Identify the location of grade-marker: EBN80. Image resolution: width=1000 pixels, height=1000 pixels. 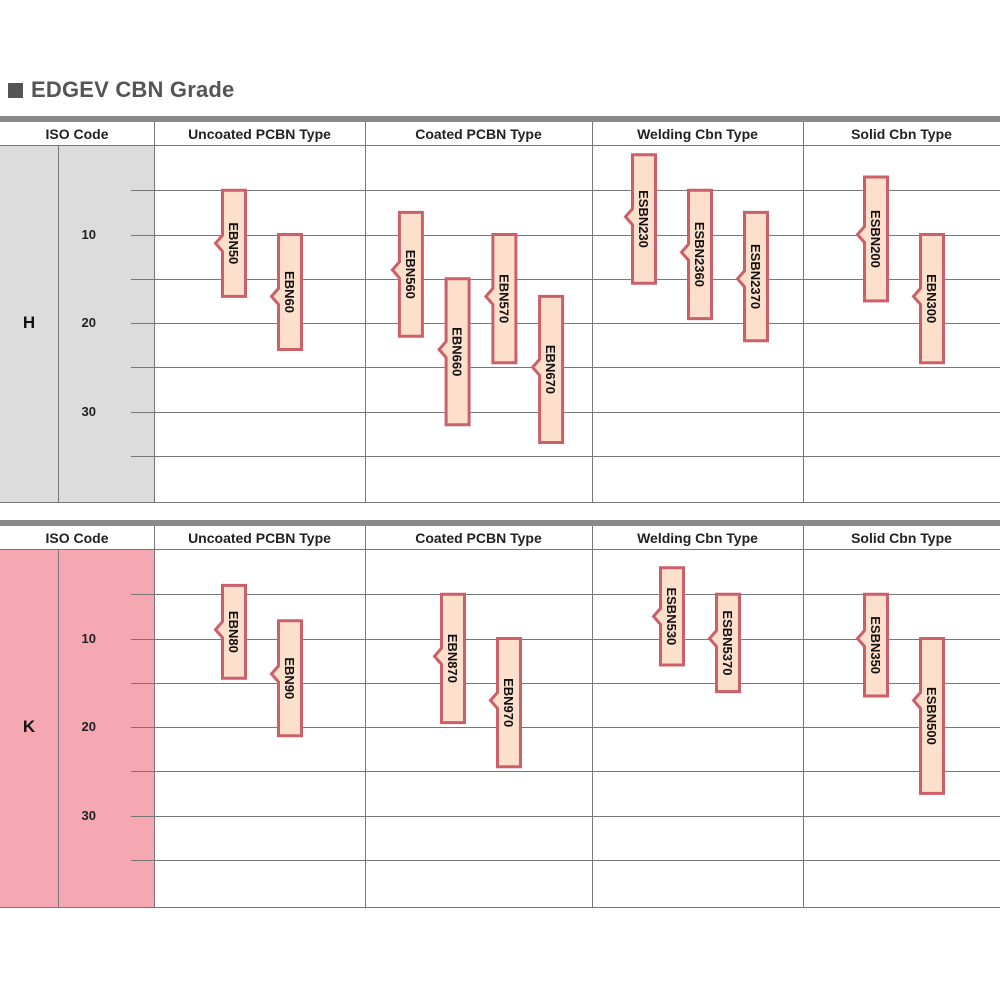
(230, 631).